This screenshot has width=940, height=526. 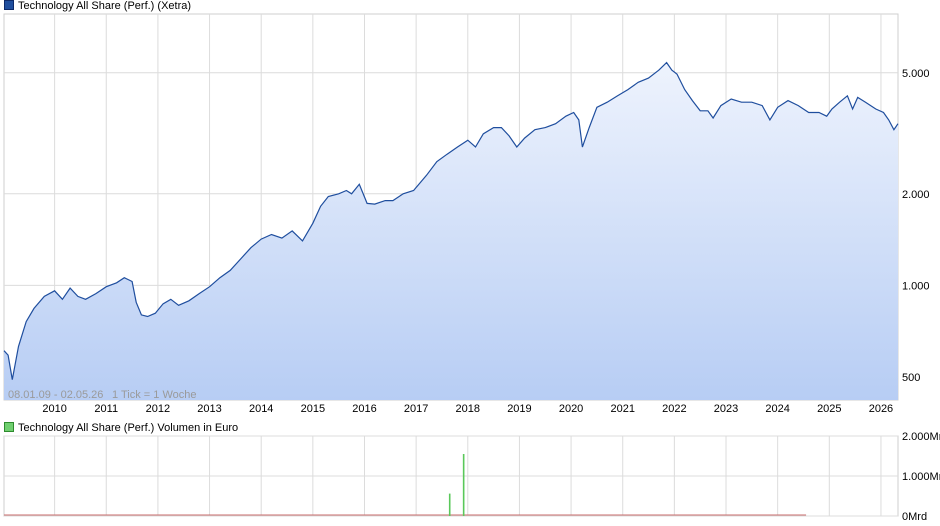 What do you see at coordinates (916, 286) in the screenshot?
I see `price-y-tick-label: 1.000` at bounding box center [916, 286].